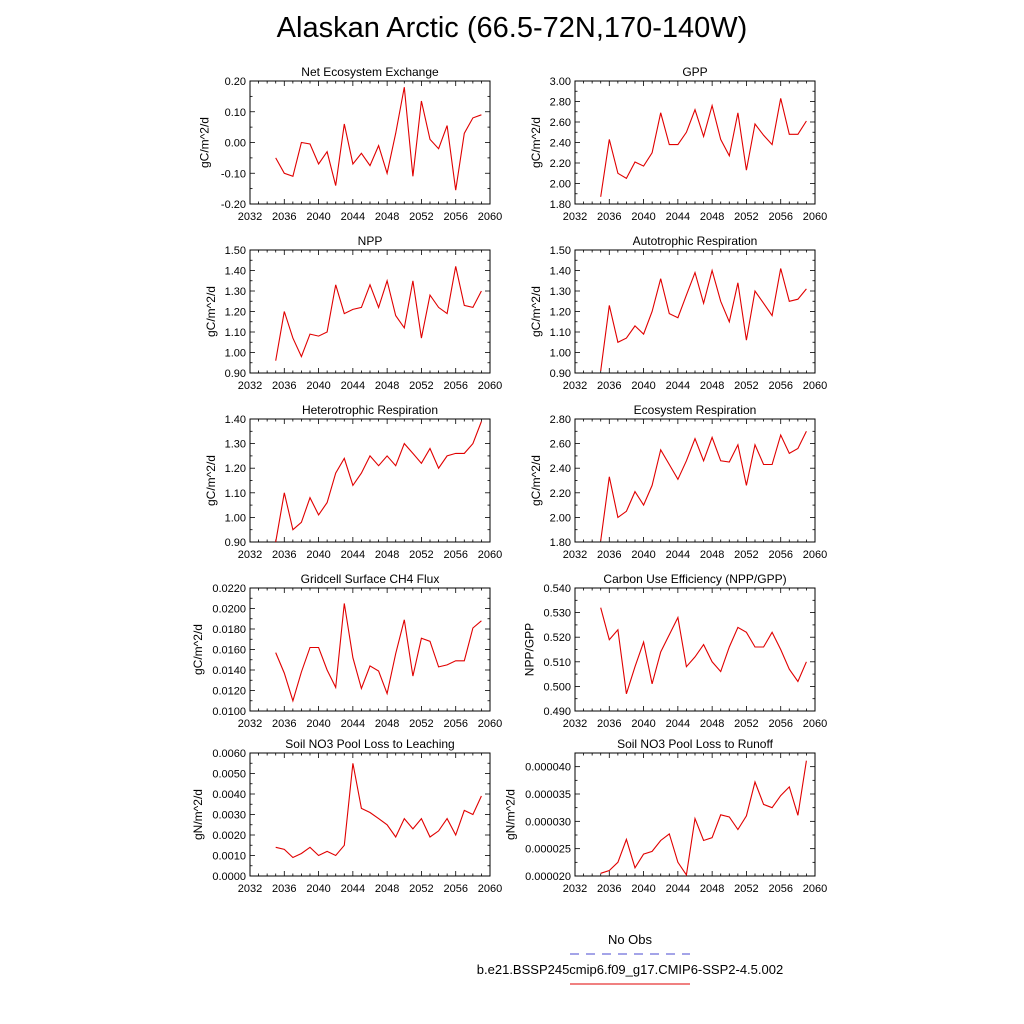  What do you see at coordinates (229, 671) in the screenshot?
I see `y-tick-label: 0.0140` at bounding box center [229, 671].